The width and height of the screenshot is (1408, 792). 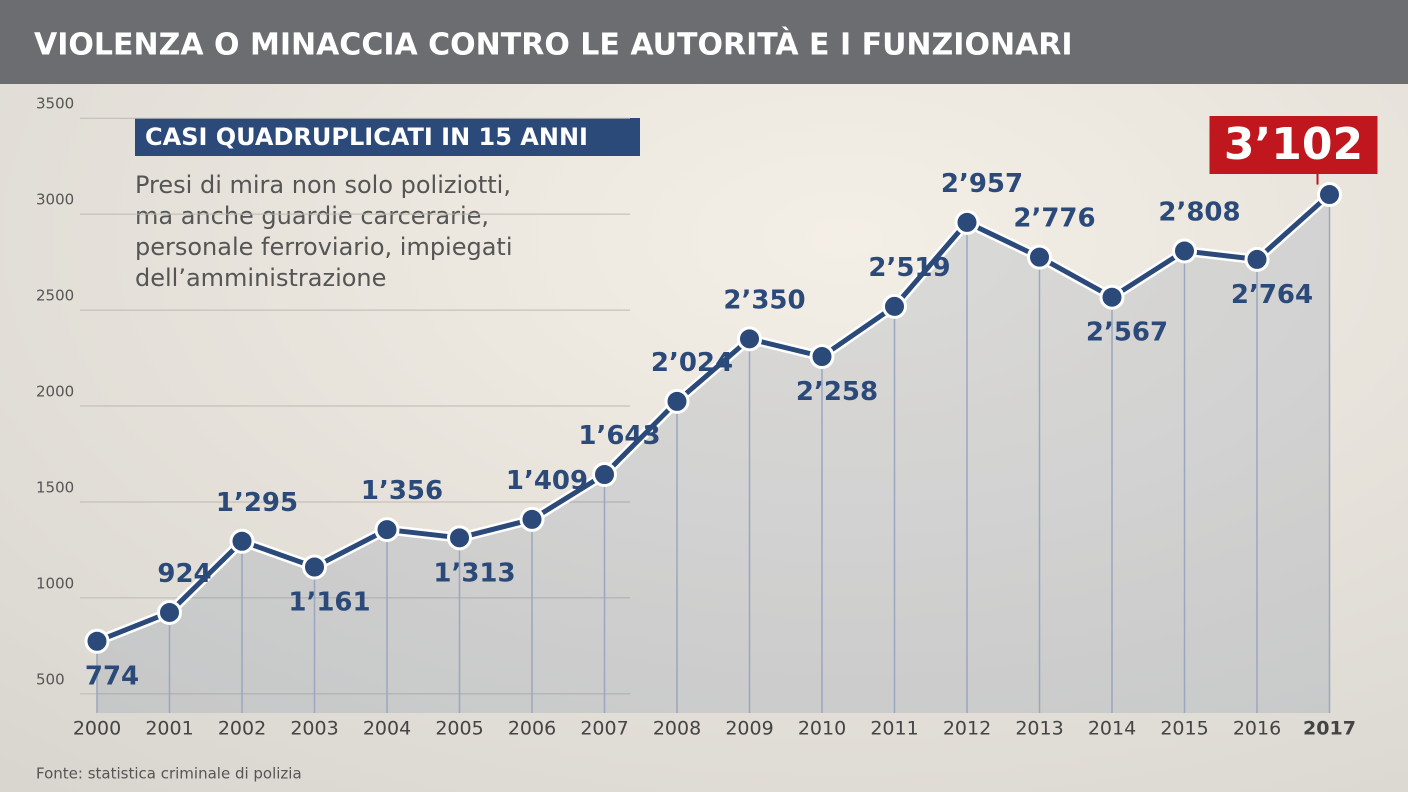 I want to click on x-tick-label: 2010, so click(x=822, y=729).